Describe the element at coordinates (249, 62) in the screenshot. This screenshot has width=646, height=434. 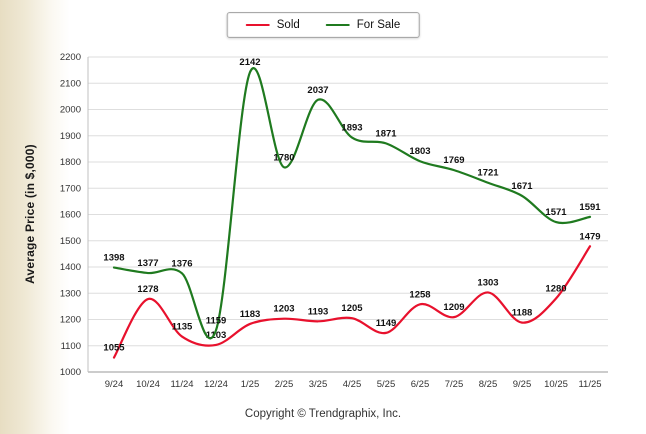
I see `svg-text: 2142` at that location.